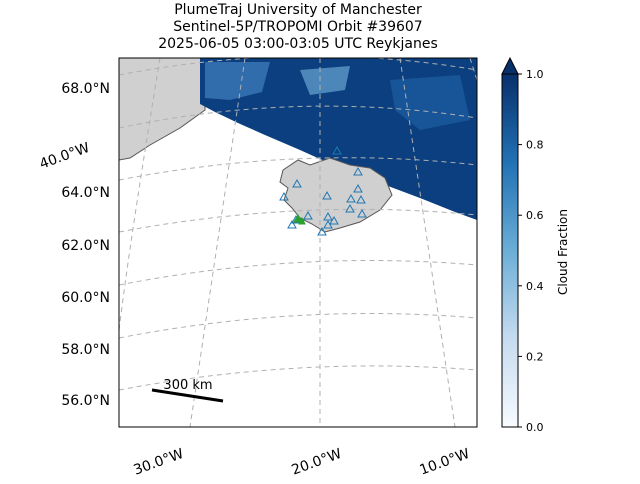 The width and height of the screenshot is (640, 484). Describe the element at coordinates (85, 350) in the screenshot. I see `lat-label: 58.0°N` at that location.